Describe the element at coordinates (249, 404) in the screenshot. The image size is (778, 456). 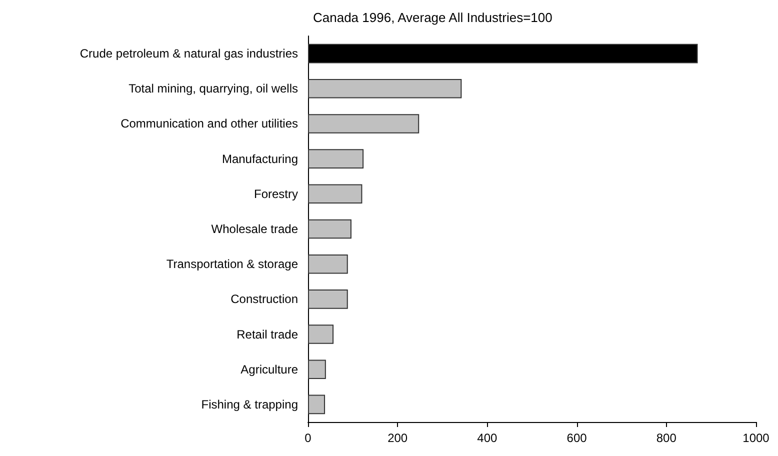
I see `y-tick-label: Fishing & trapping` at that location.